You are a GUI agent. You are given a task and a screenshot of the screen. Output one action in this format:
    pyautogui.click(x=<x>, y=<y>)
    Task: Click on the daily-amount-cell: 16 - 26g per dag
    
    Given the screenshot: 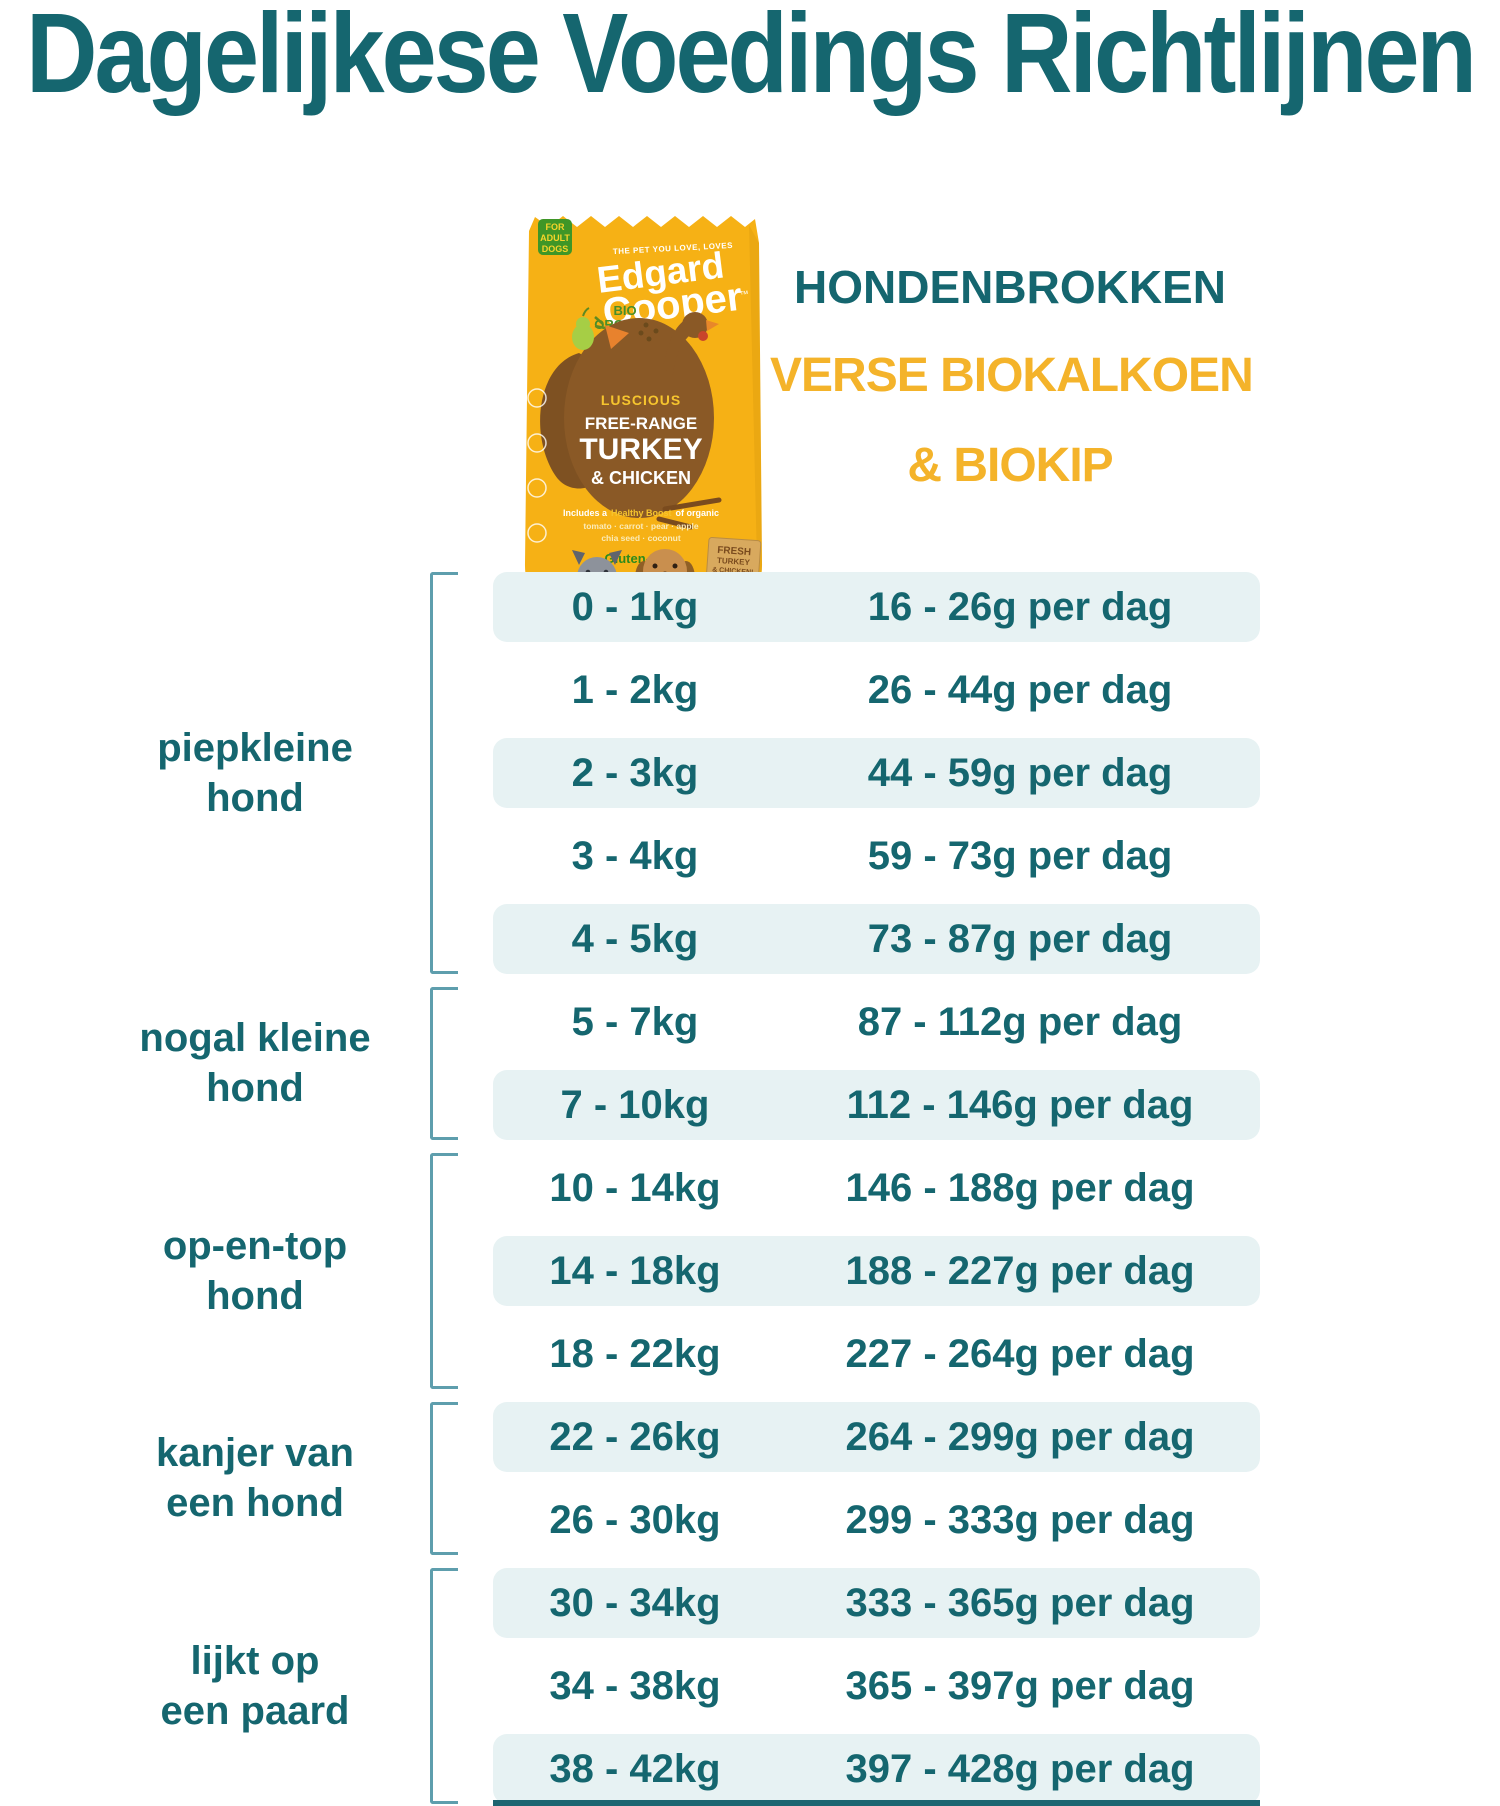 What is the action you would take?
    pyautogui.click(x=1020, y=606)
    